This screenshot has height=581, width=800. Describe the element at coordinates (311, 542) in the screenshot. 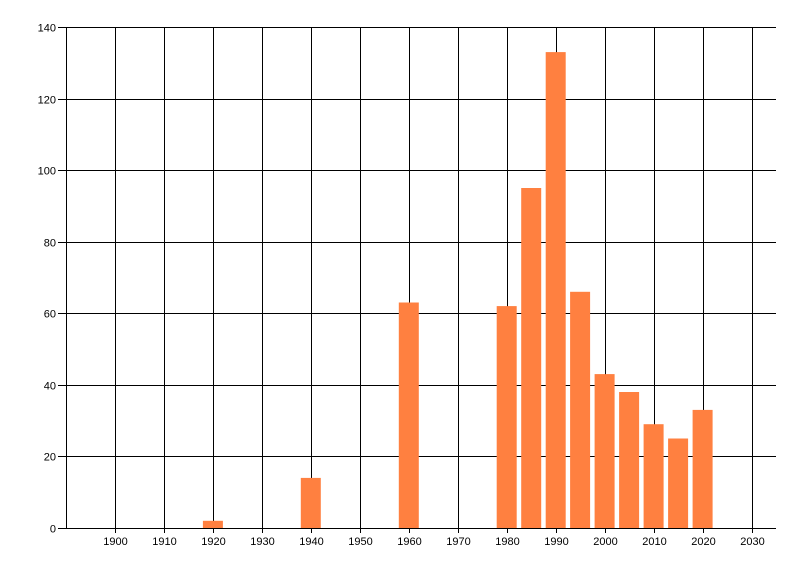

I see `x-tick-label: 1940` at that location.